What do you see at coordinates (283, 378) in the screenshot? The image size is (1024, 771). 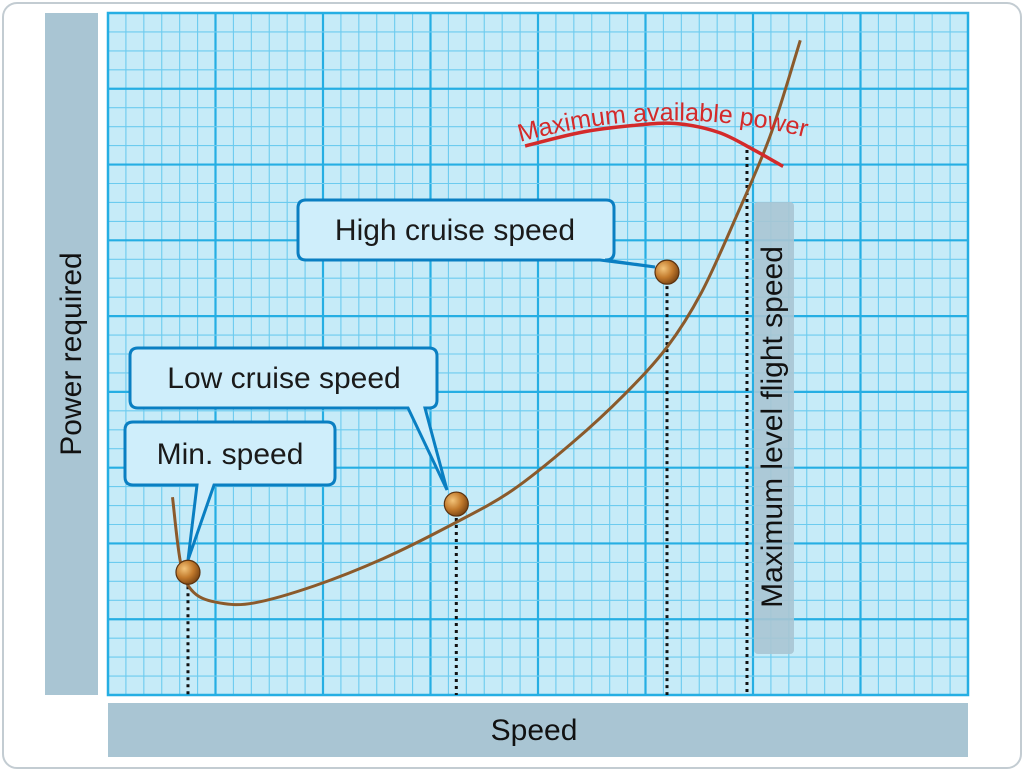 I see `callout-low-cruise-speed-text: Low cruise speed` at bounding box center [283, 378].